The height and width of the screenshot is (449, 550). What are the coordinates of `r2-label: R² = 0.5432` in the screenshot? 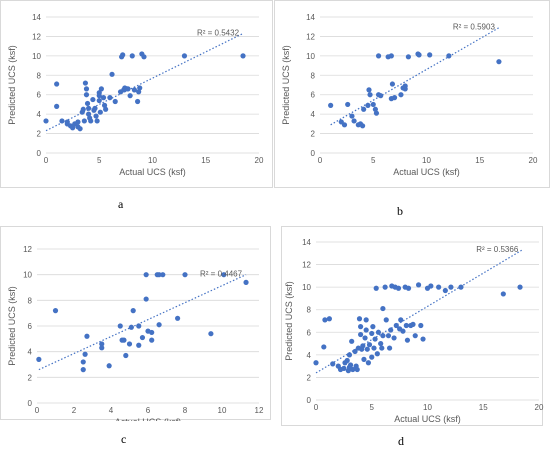 It's located at (218, 33).